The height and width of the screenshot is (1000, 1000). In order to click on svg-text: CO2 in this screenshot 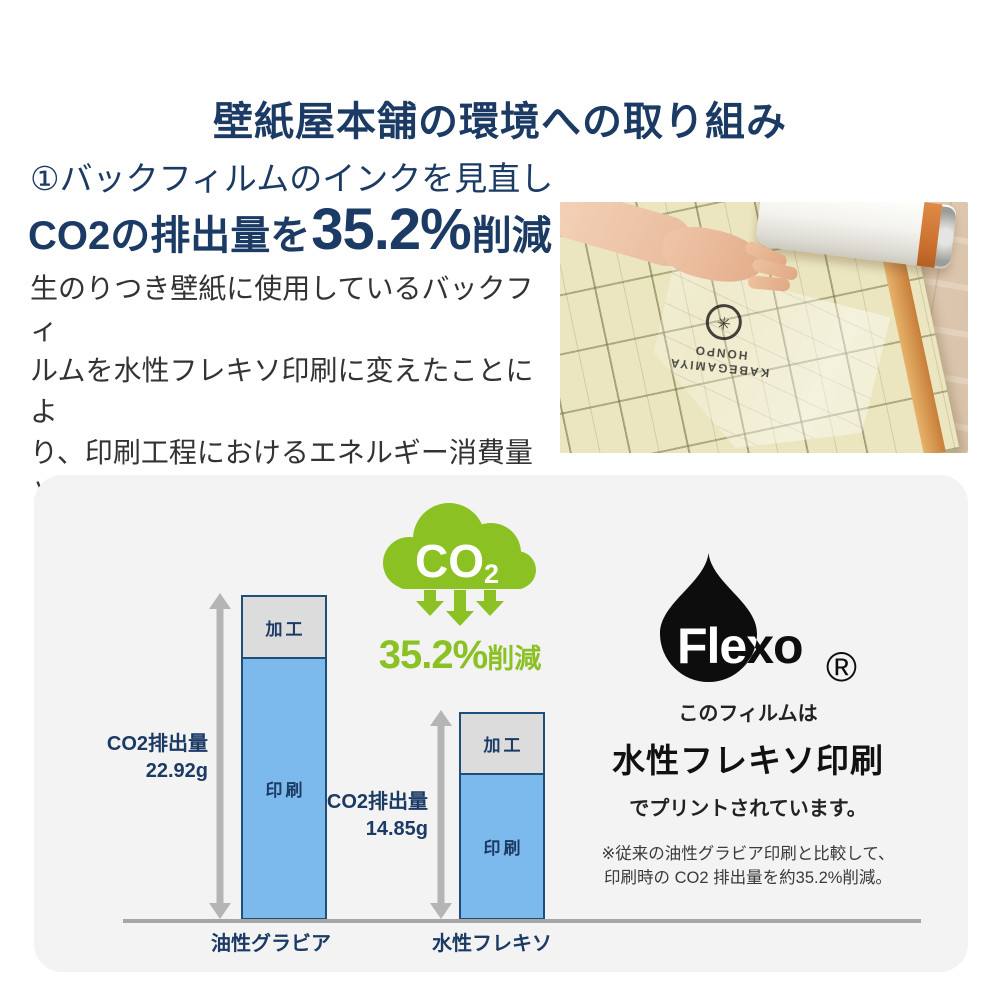, I will do `click(457, 562)`.